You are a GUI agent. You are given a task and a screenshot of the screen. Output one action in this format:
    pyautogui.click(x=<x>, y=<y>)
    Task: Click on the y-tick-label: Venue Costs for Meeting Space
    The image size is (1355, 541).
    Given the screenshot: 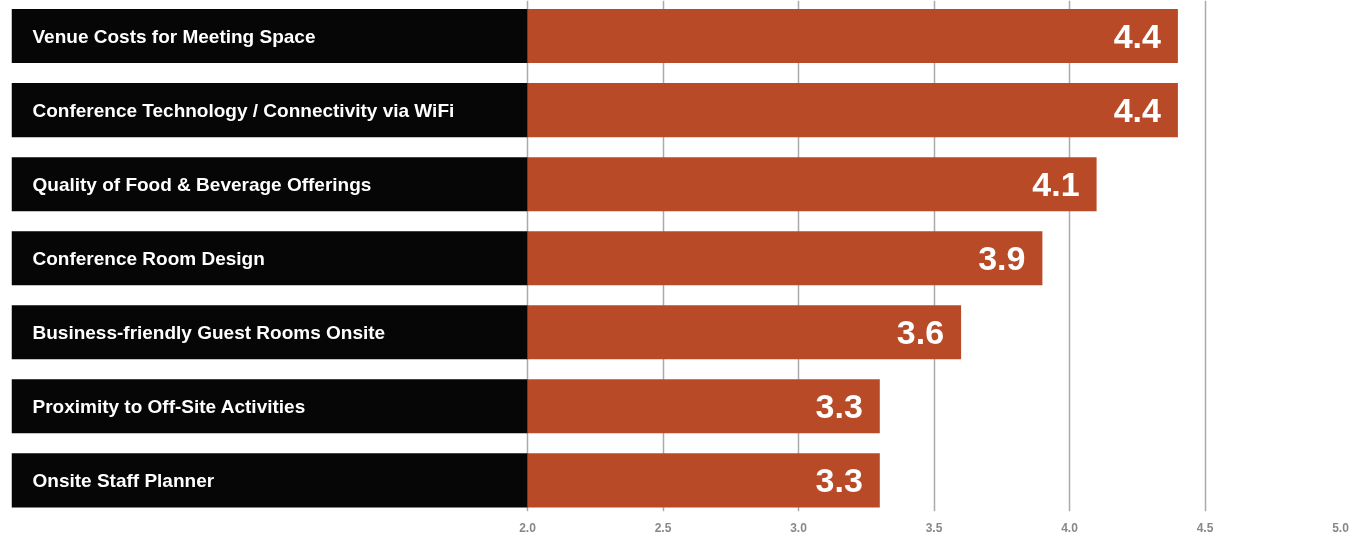 What is the action you would take?
    pyautogui.click(x=174, y=36)
    